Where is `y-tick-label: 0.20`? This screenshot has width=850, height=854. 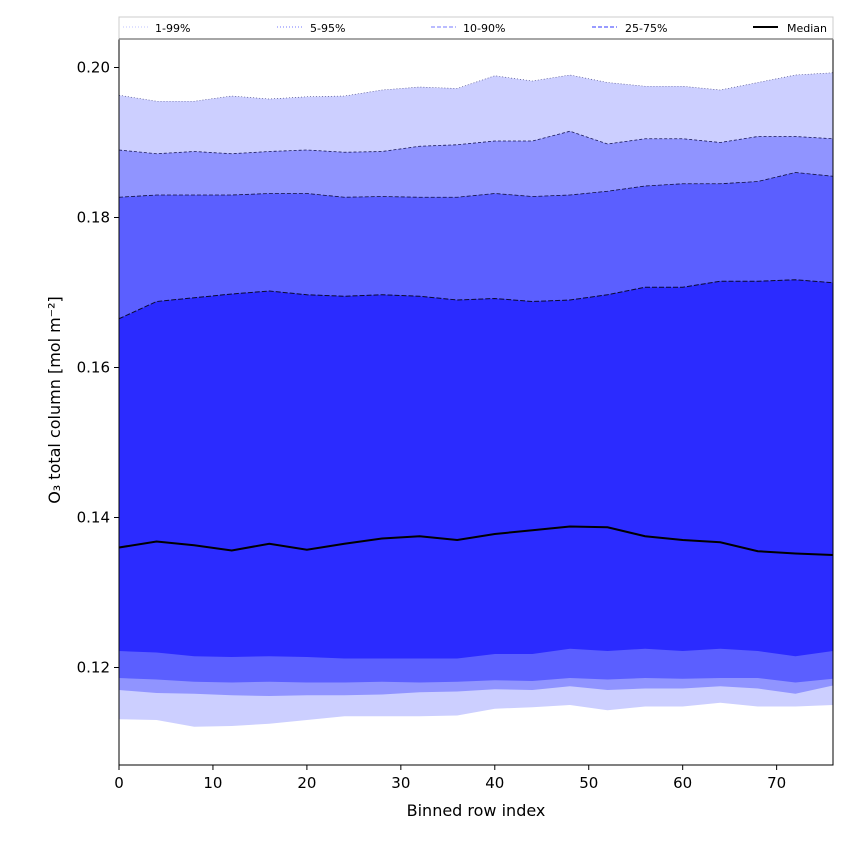 y-tick-label: 0.20 is located at coordinates (93, 68).